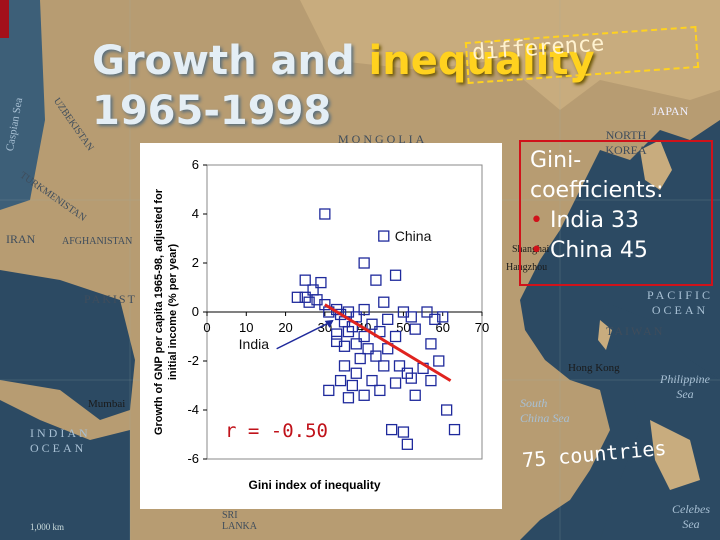  What do you see at coordinates (691, 516) in the screenshot?
I see `map-label-celebes: Celebes Sea` at bounding box center [691, 516].